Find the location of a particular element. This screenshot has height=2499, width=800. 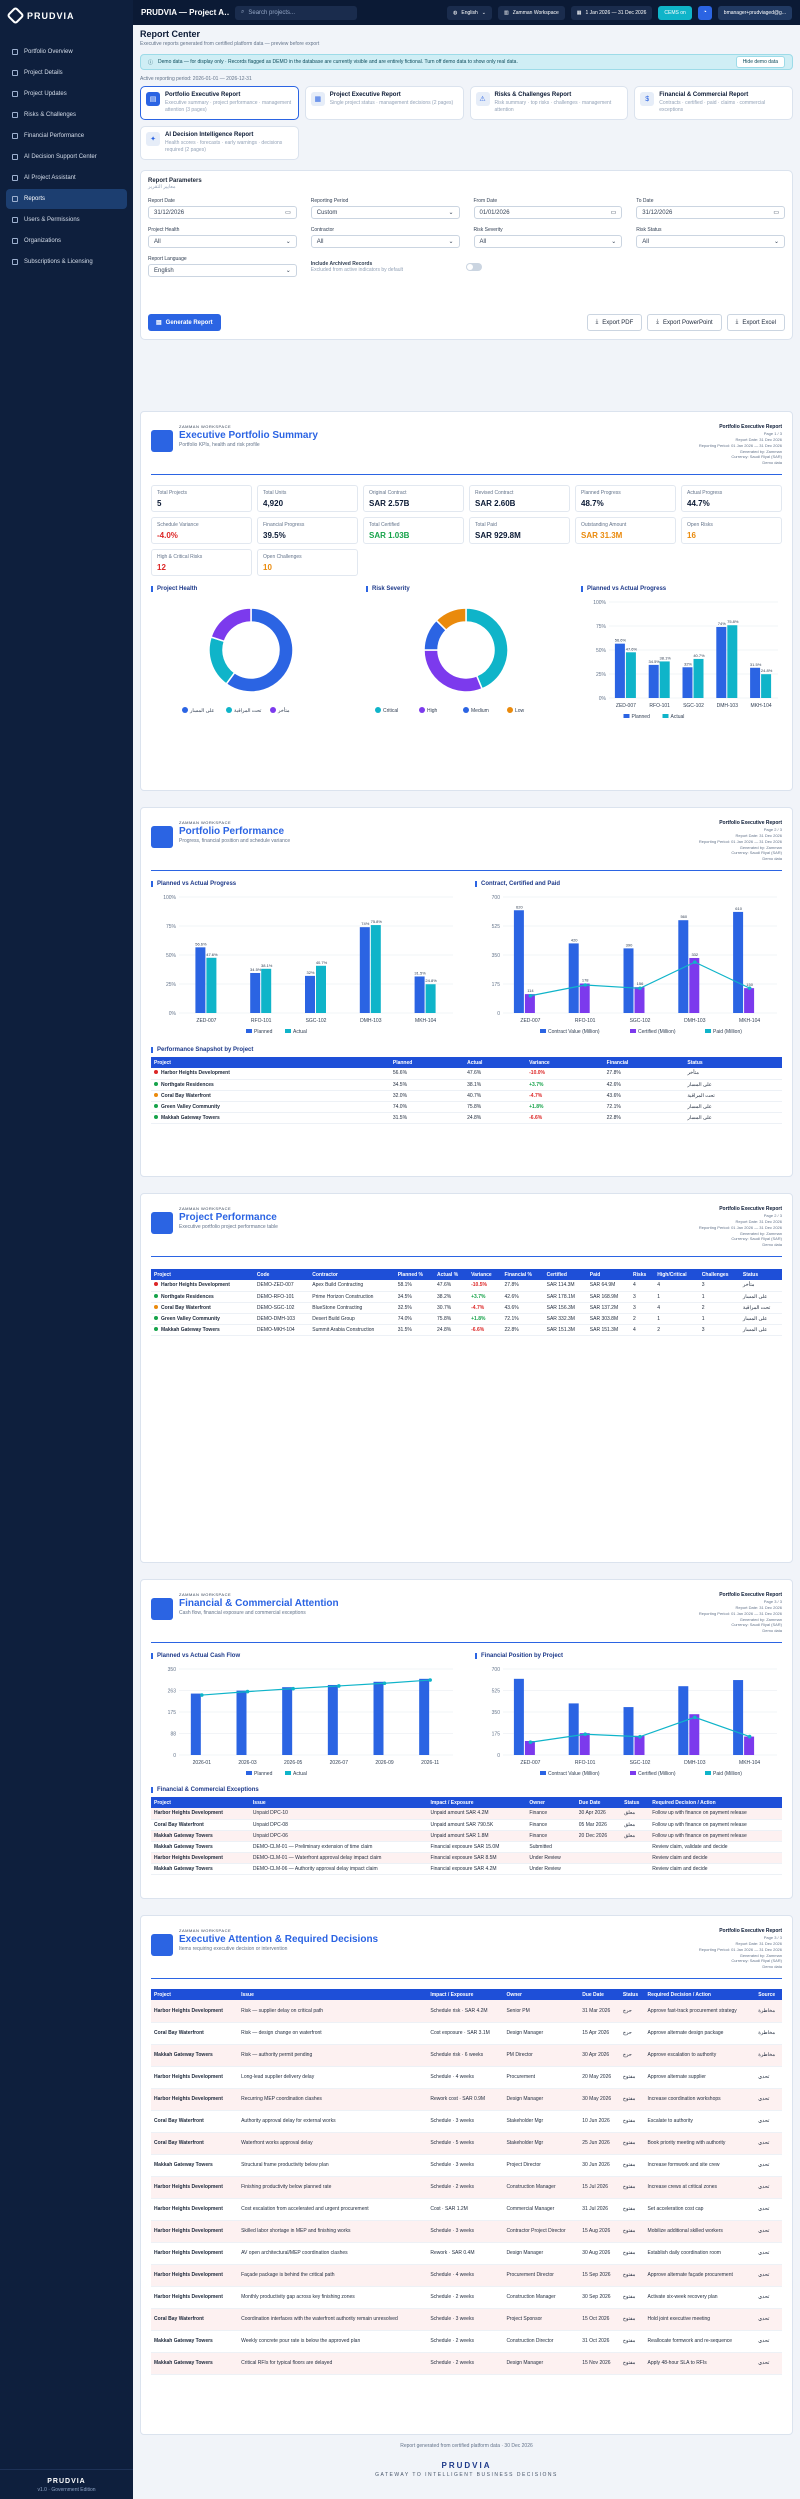

table-cell: Coral Bay Waterfront is located at coordinates (200, 1825).